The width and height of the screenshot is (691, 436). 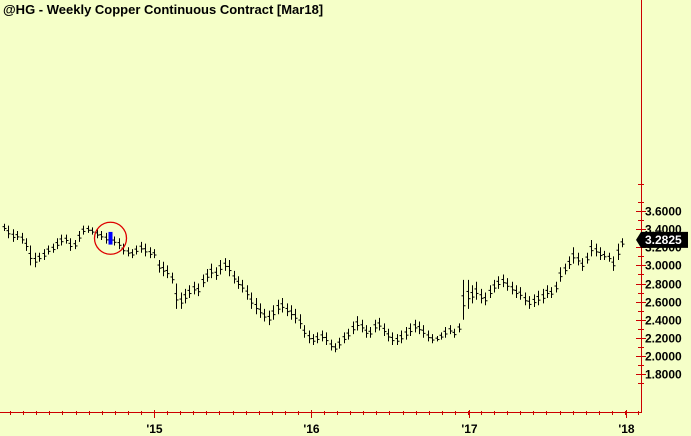 I want to click on x-tick-label: '15, so click(x=154, y=429).